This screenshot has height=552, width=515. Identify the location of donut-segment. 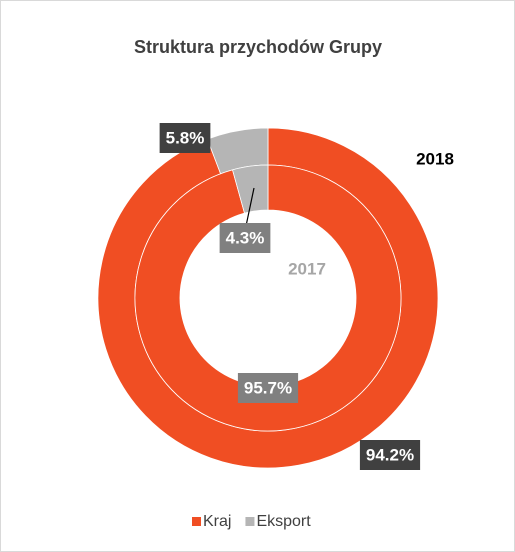
(250, 189).